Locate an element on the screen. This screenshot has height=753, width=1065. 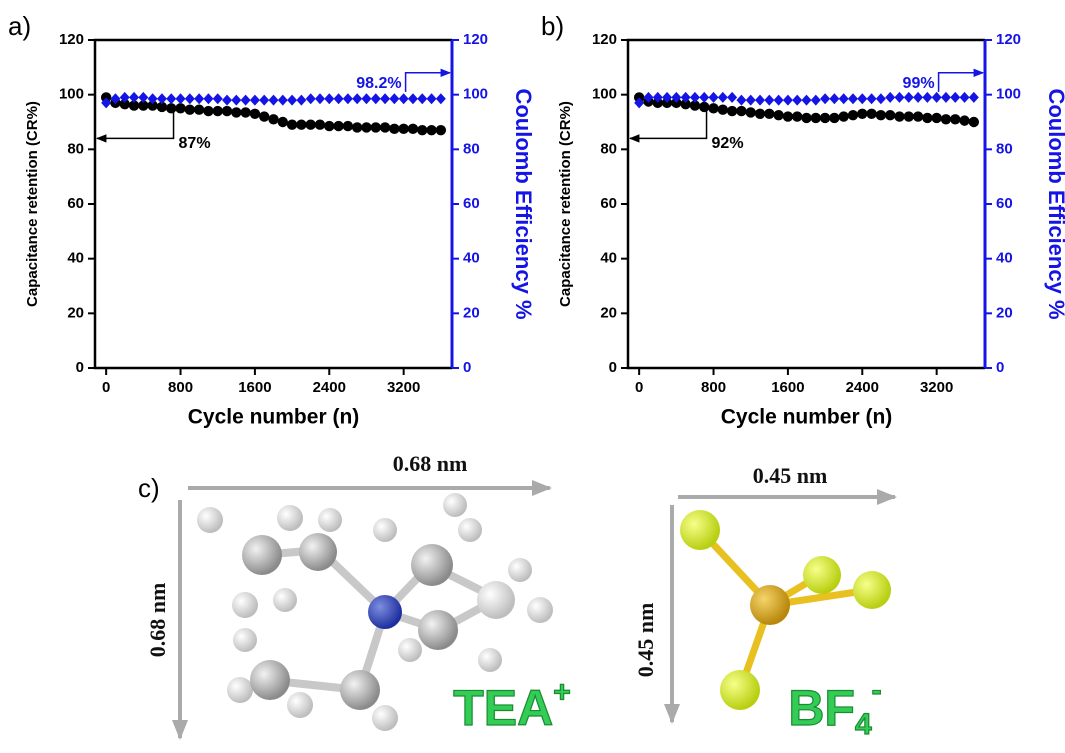
annotation-arrow is located at coordinates (668, 125).